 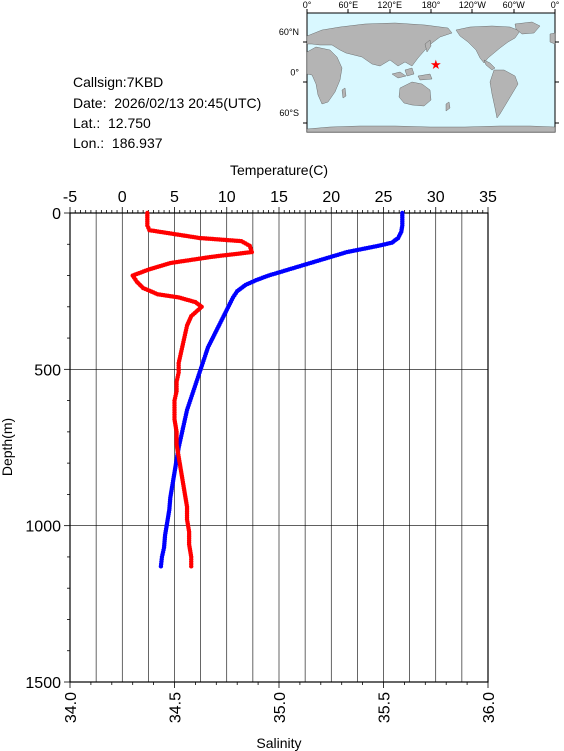 What do you see at coordinates (56, 214) in the screenshot?
I see `depth-tick-label: 0` at bounding box center [56, 214].